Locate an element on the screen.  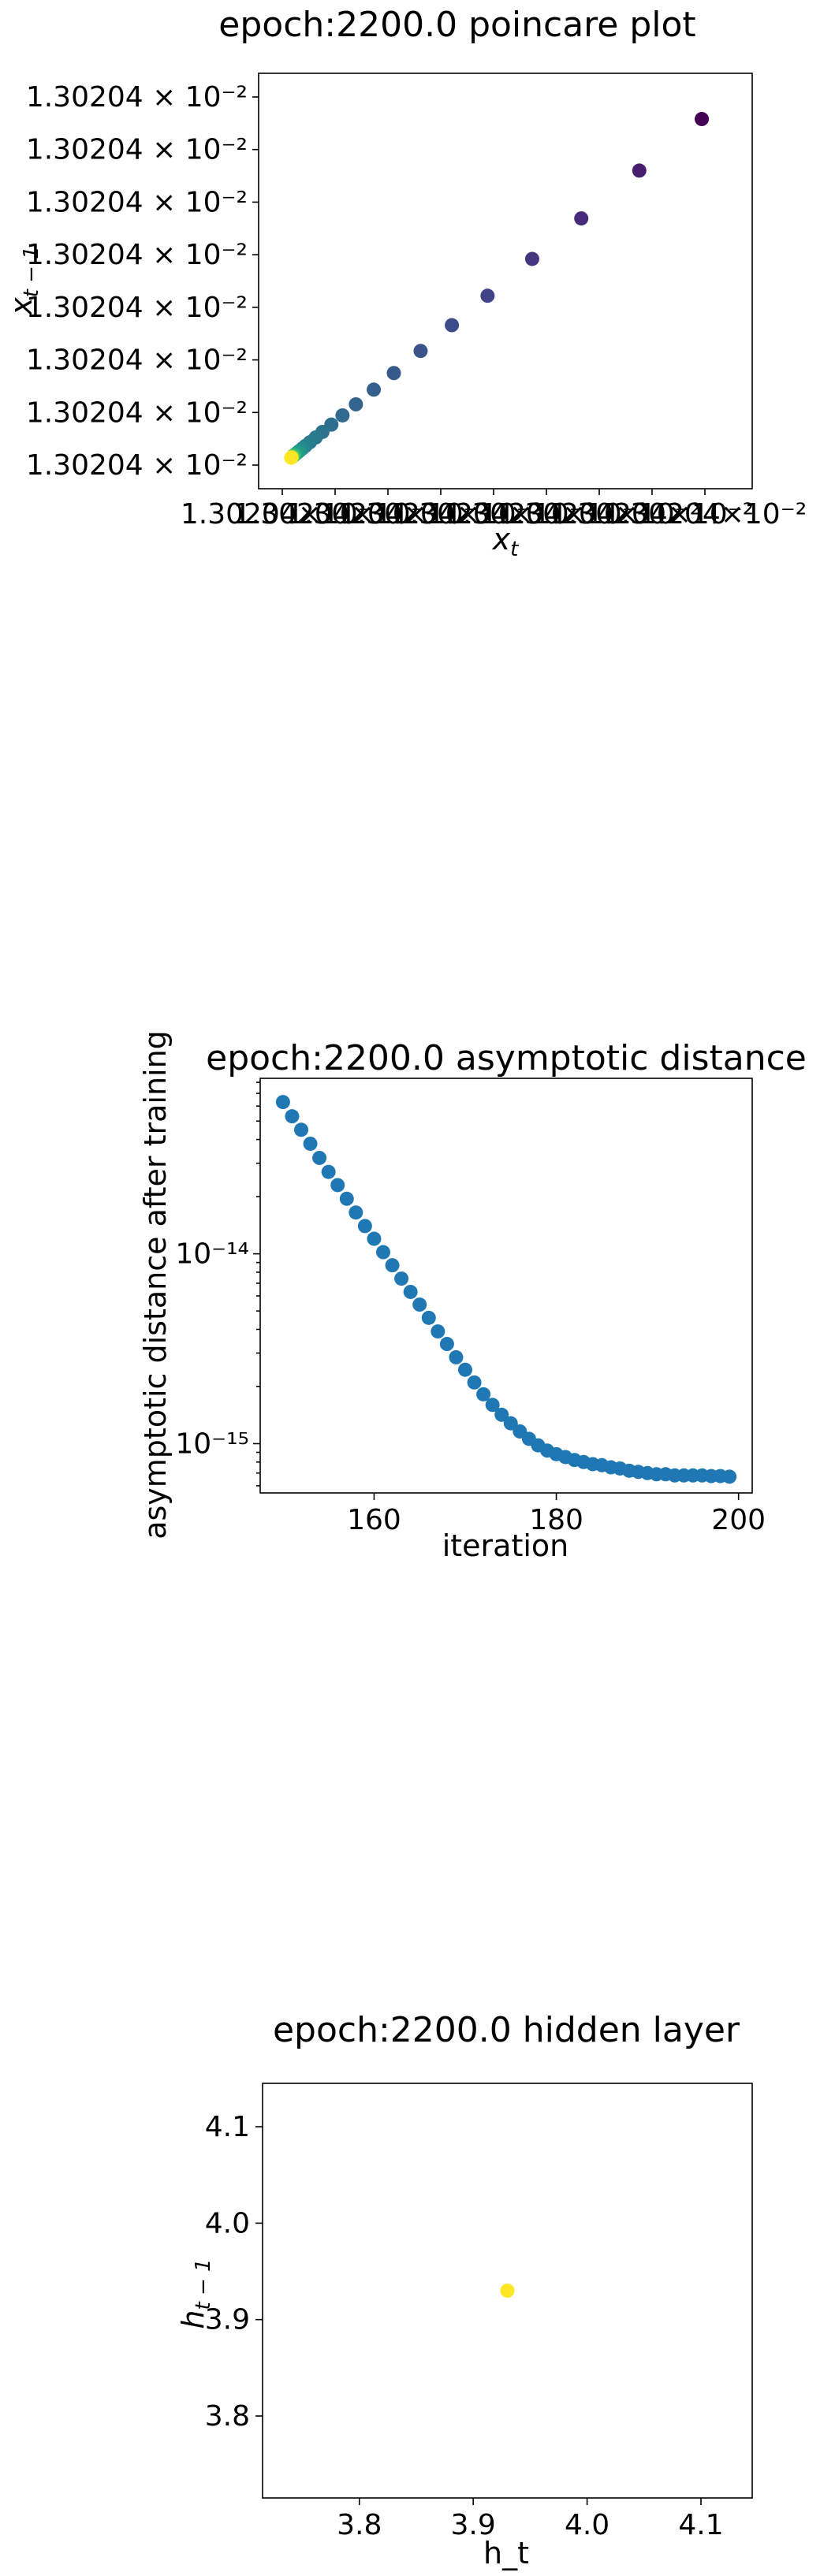
hidden-layer-y-tick-label: 4.0 is located at coordinates (227, 2223).